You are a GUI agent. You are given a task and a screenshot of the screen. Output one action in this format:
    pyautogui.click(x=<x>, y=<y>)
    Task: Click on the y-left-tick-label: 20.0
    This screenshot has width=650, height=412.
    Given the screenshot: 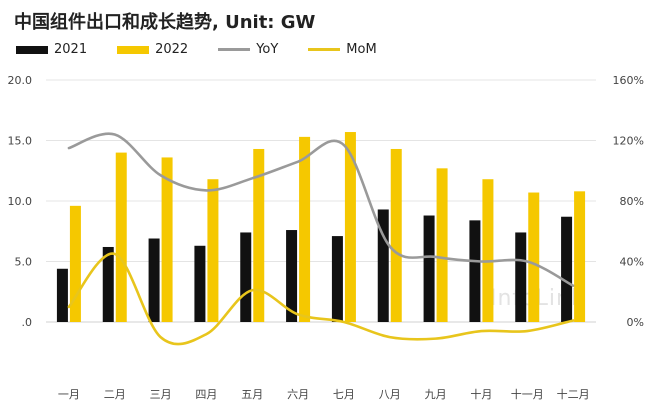 What is the action you would take?
    pyautogui.click(x=20, y=80)
    